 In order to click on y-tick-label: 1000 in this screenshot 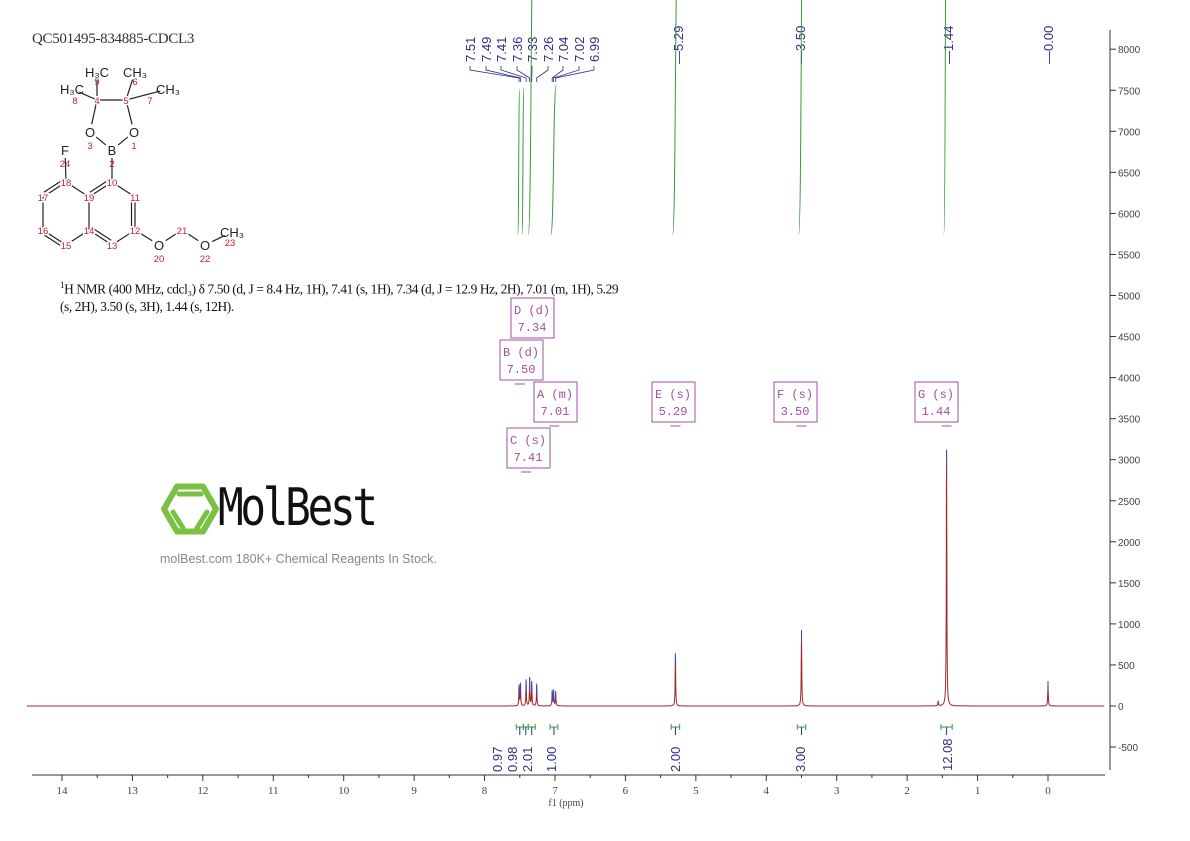, I will do `click(1129, 625)`.